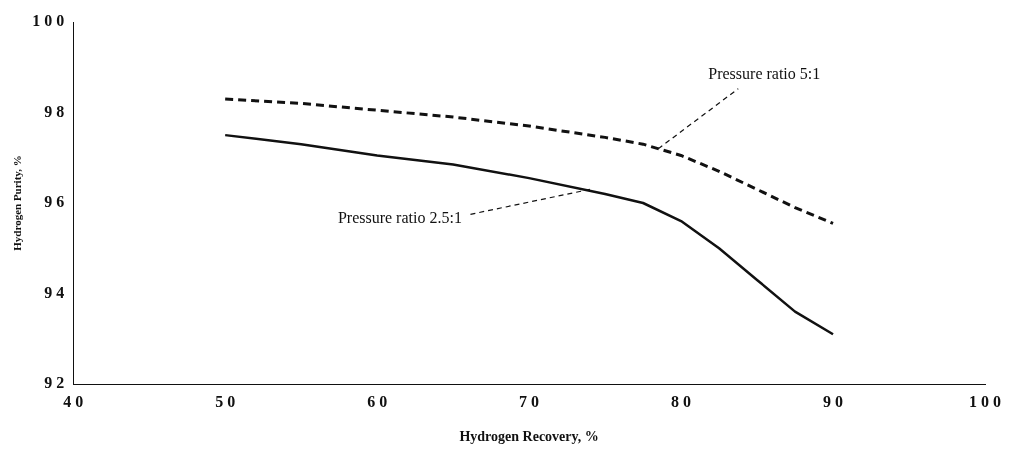  Describe the element at coordinates (377, 401) in the screenshot. I see `x-tick-label: 6 0` at that location.